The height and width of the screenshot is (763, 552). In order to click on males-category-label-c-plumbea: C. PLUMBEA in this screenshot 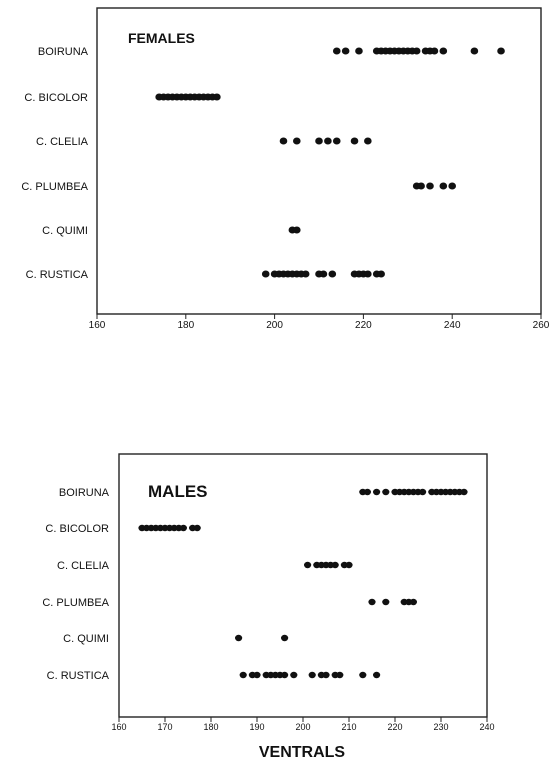, I will do `click(75, 603)`.